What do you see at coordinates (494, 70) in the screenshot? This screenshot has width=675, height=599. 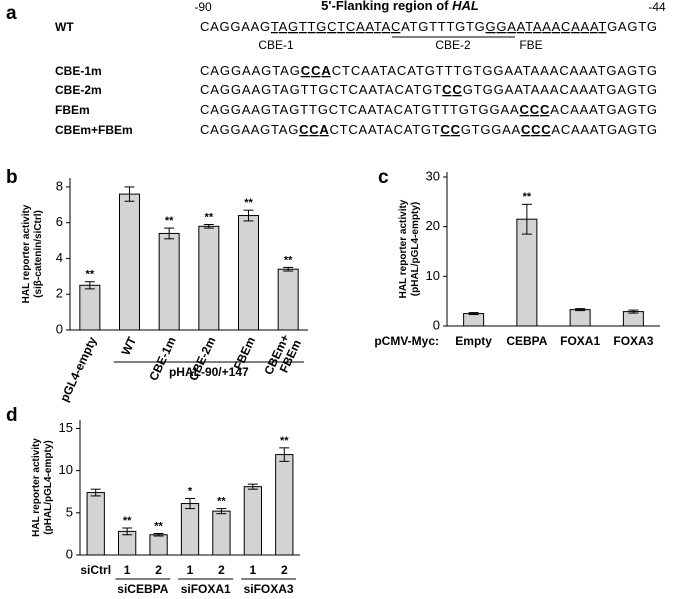 I see `sequence-segment: CTCAATACATGTTTGTGGAATAAACAAATGAGTG` at bounding box center [494, 70].